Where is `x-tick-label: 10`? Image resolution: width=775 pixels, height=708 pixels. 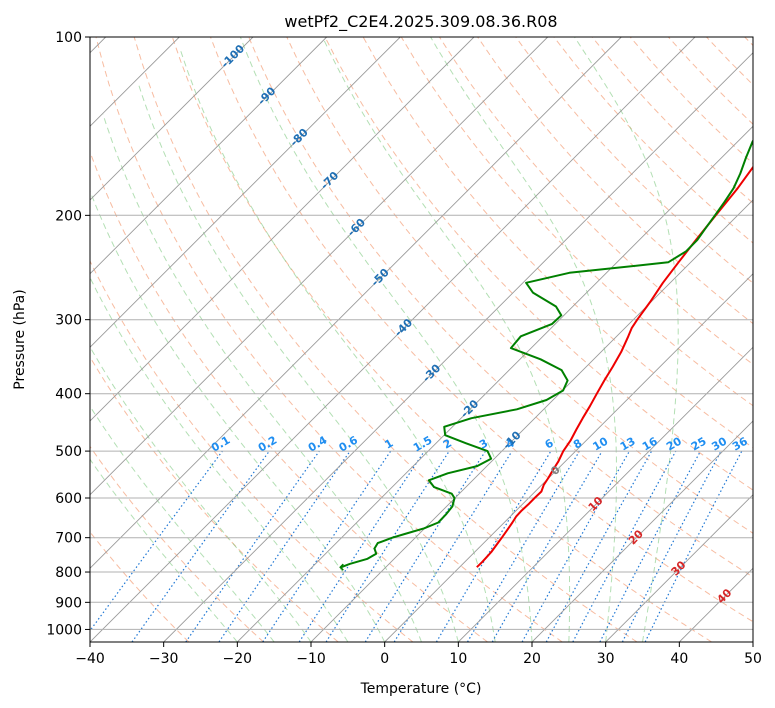 x-tick-label: 10 is located at coordinates (458, 659).